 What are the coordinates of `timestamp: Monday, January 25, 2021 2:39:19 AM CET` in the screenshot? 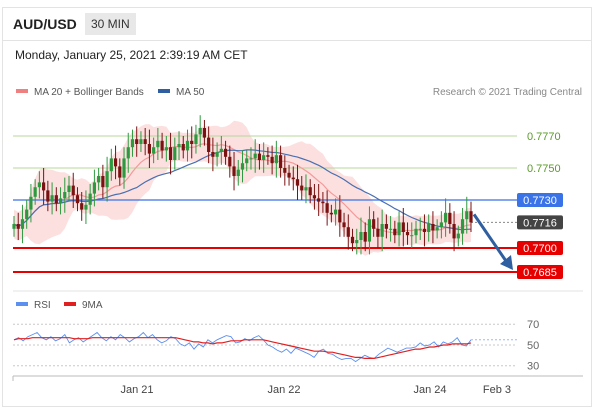 It's located at (131, 55).